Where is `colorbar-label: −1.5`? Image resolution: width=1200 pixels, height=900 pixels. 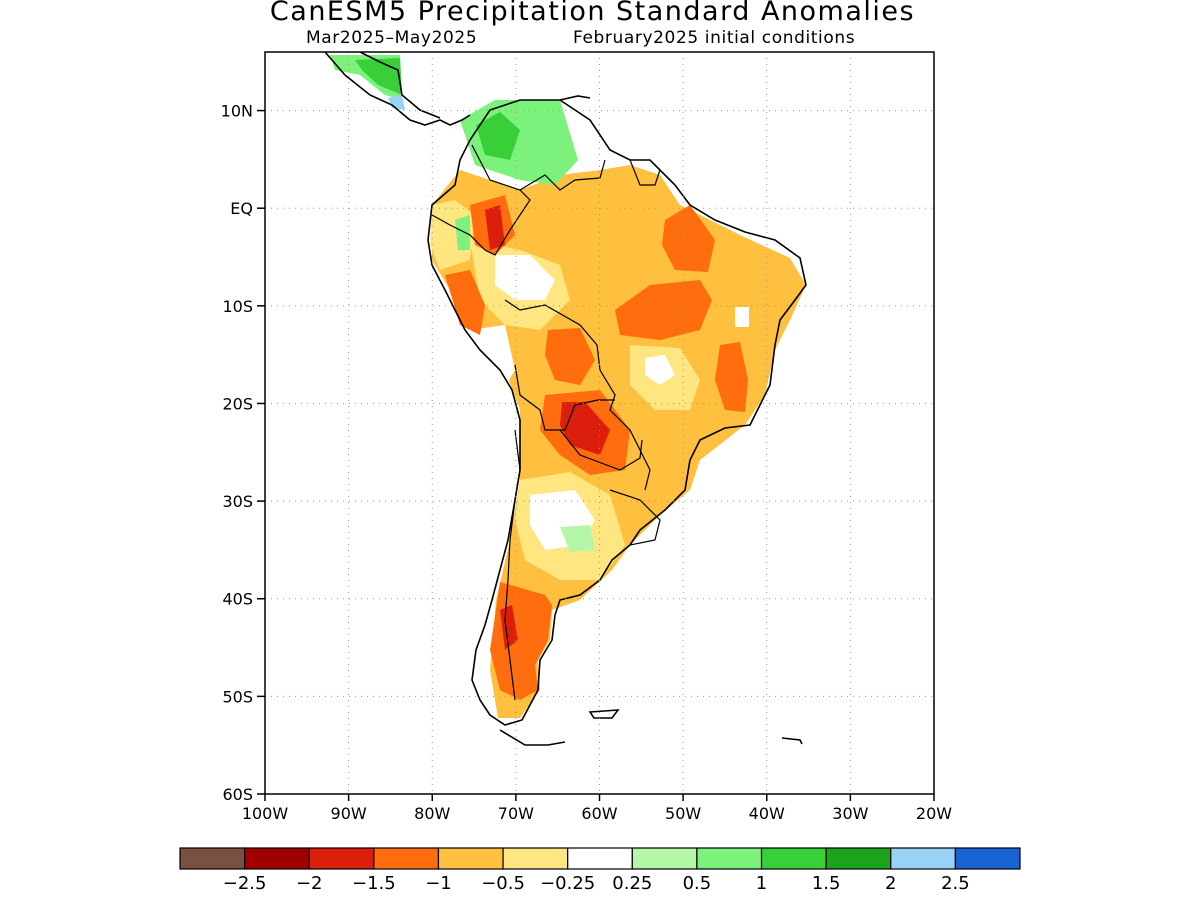
colorbar-label: −1.5 is located at coordinates (374, 883).